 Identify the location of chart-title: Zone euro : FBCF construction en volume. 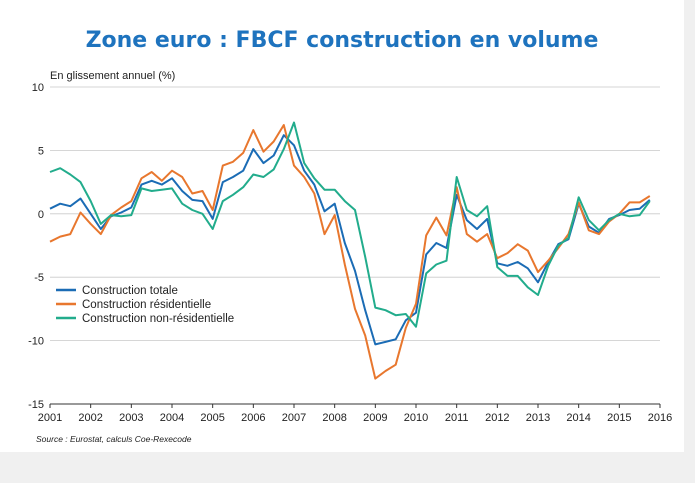
(342, 40).